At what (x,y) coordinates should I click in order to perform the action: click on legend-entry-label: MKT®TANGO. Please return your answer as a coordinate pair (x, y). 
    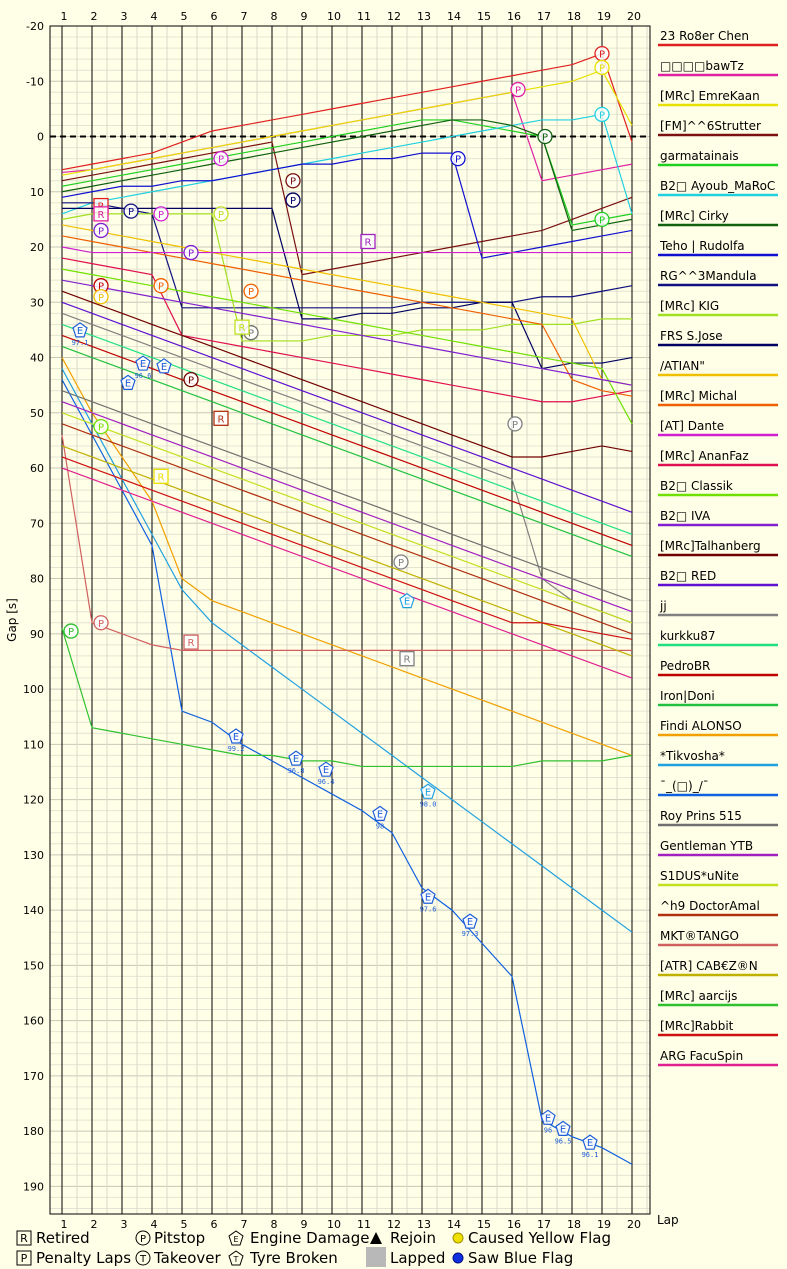
    Looking at the image, I should click on (699, 936).